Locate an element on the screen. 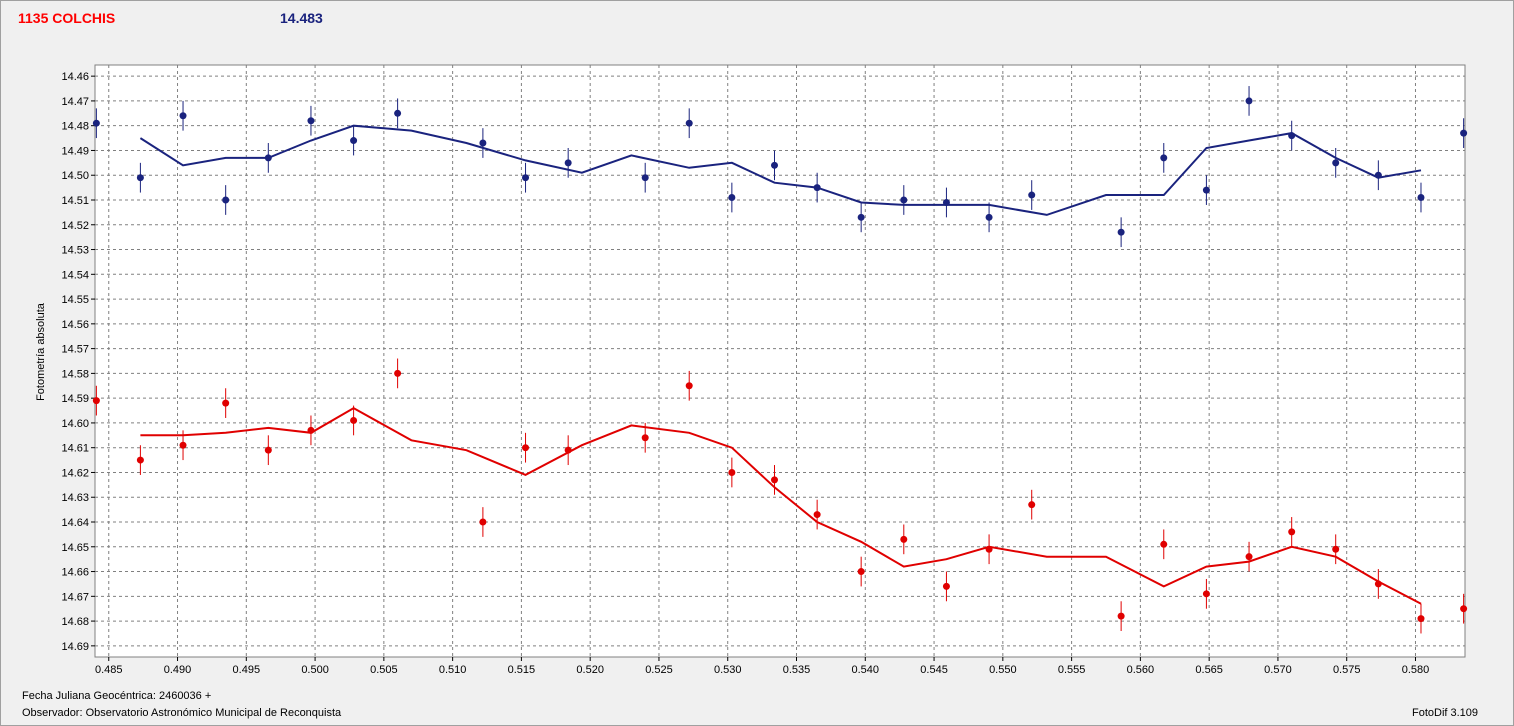 The image size is (1514, 726). y-tick-label: 14.58 is located at coordinates (75, 374).